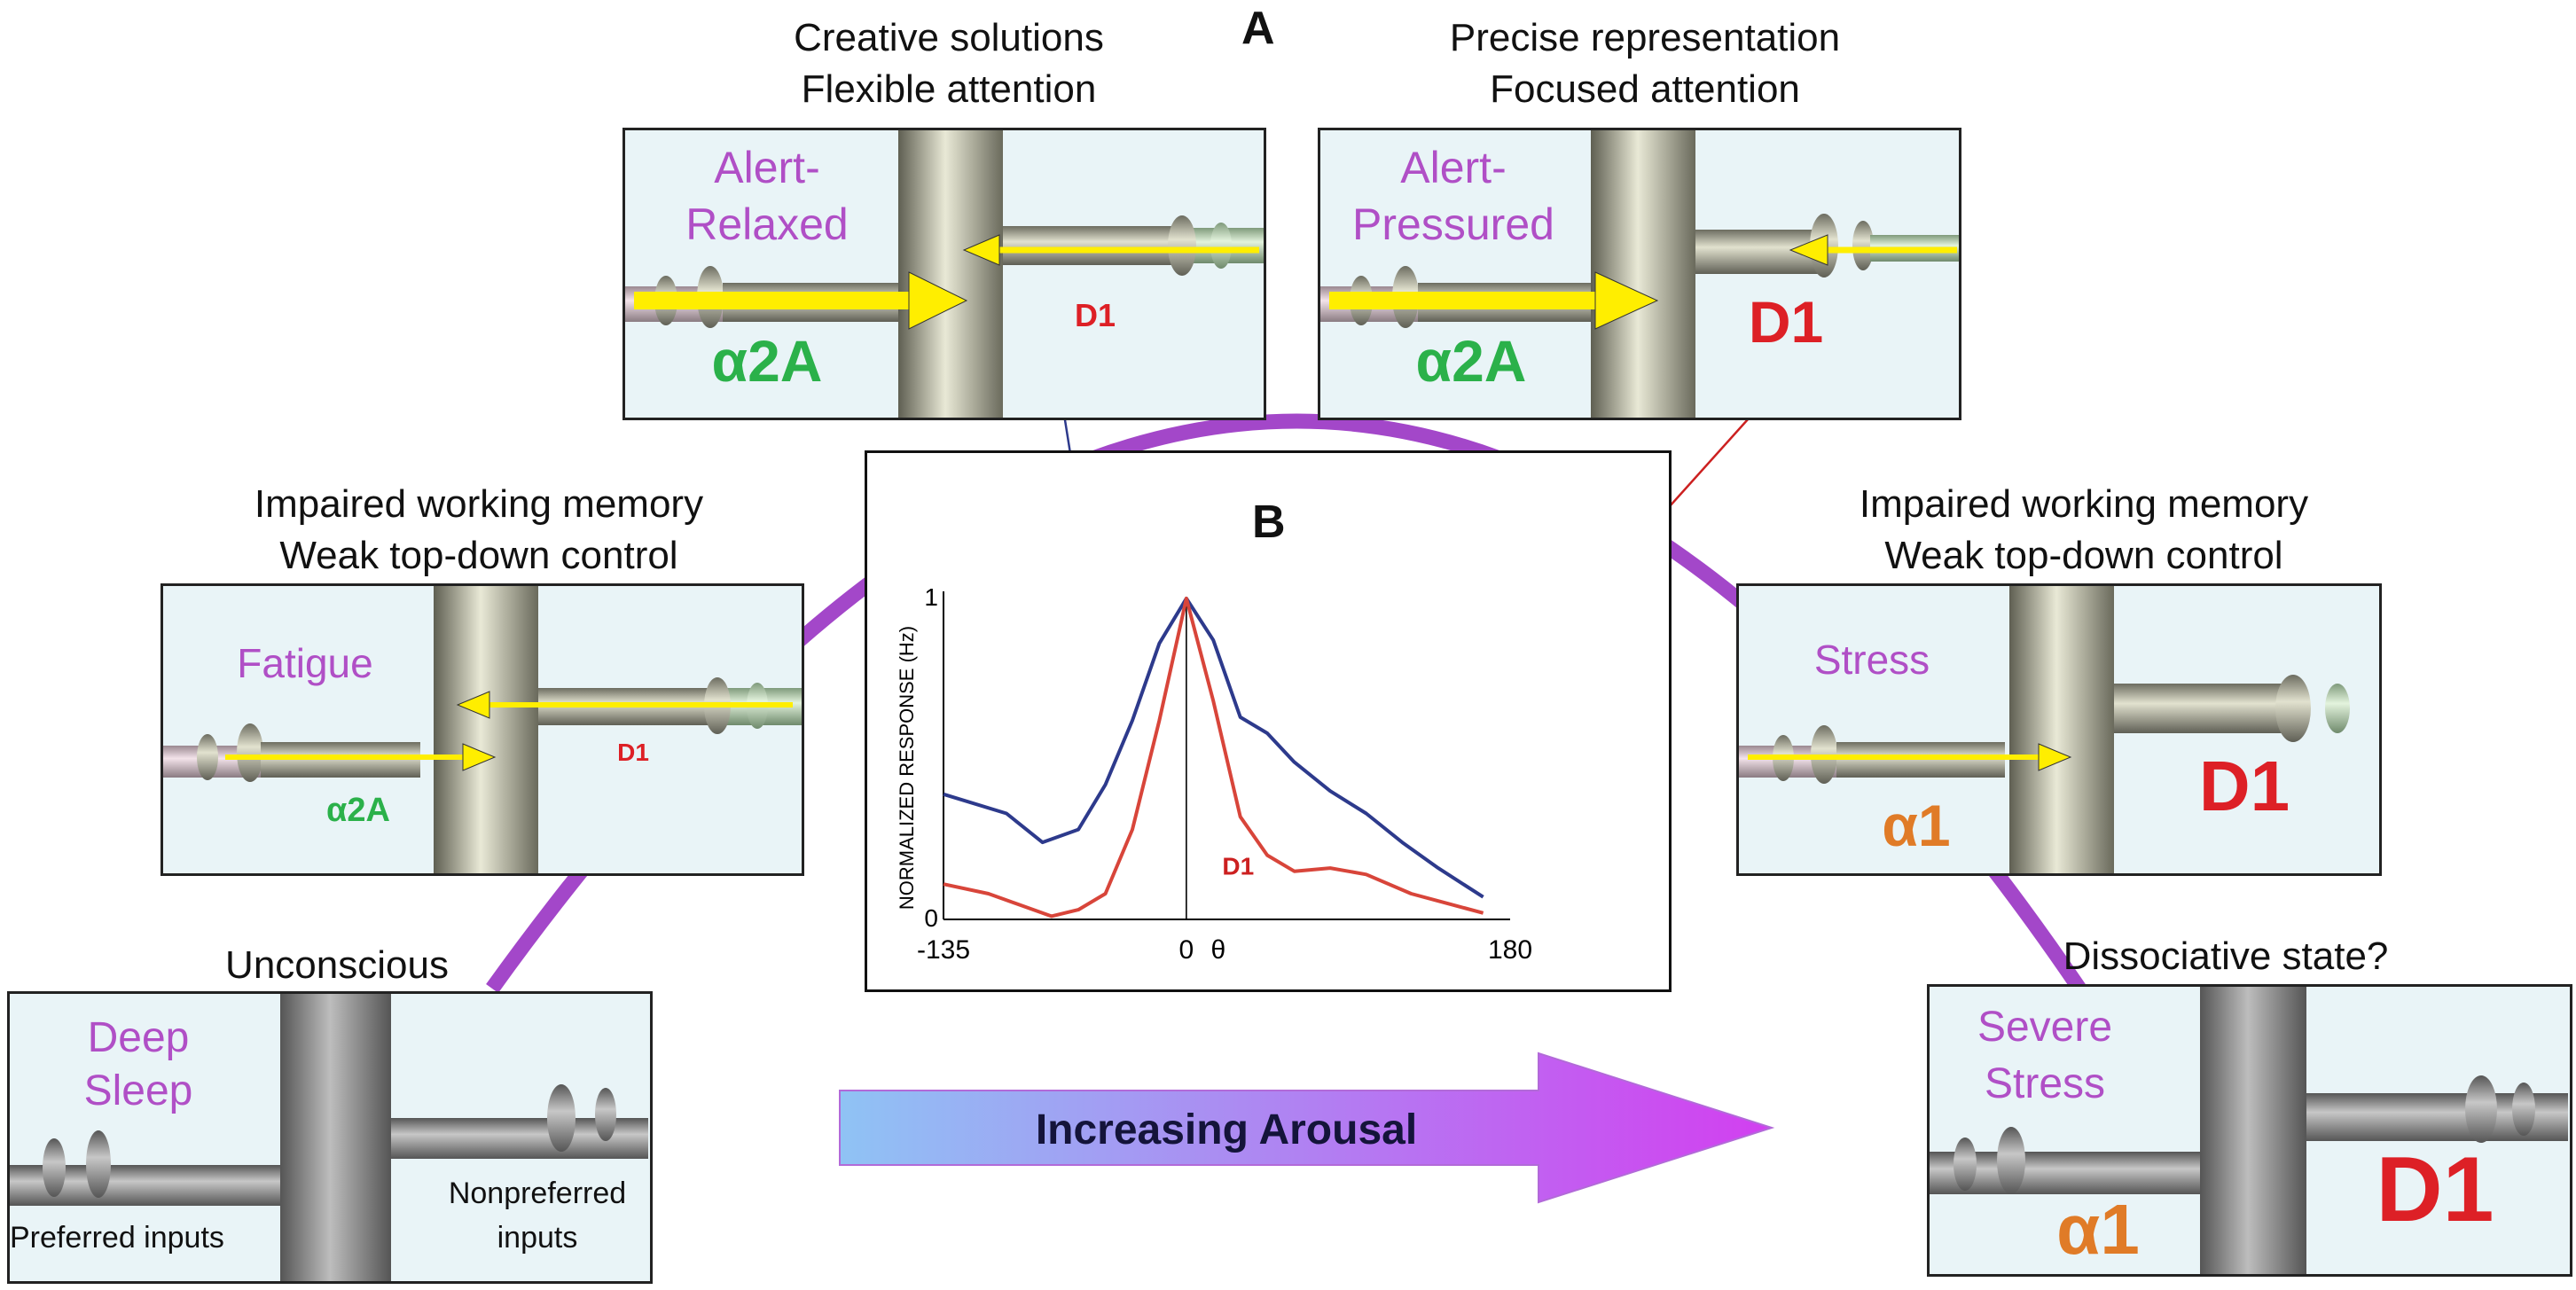 Image resolution: width=2576 pixels, height=1290 pixels. What do you see at coordinates (931, 597) in the screenshot?
I see `y-tick-label: 1` at bounding box center [931, 597].